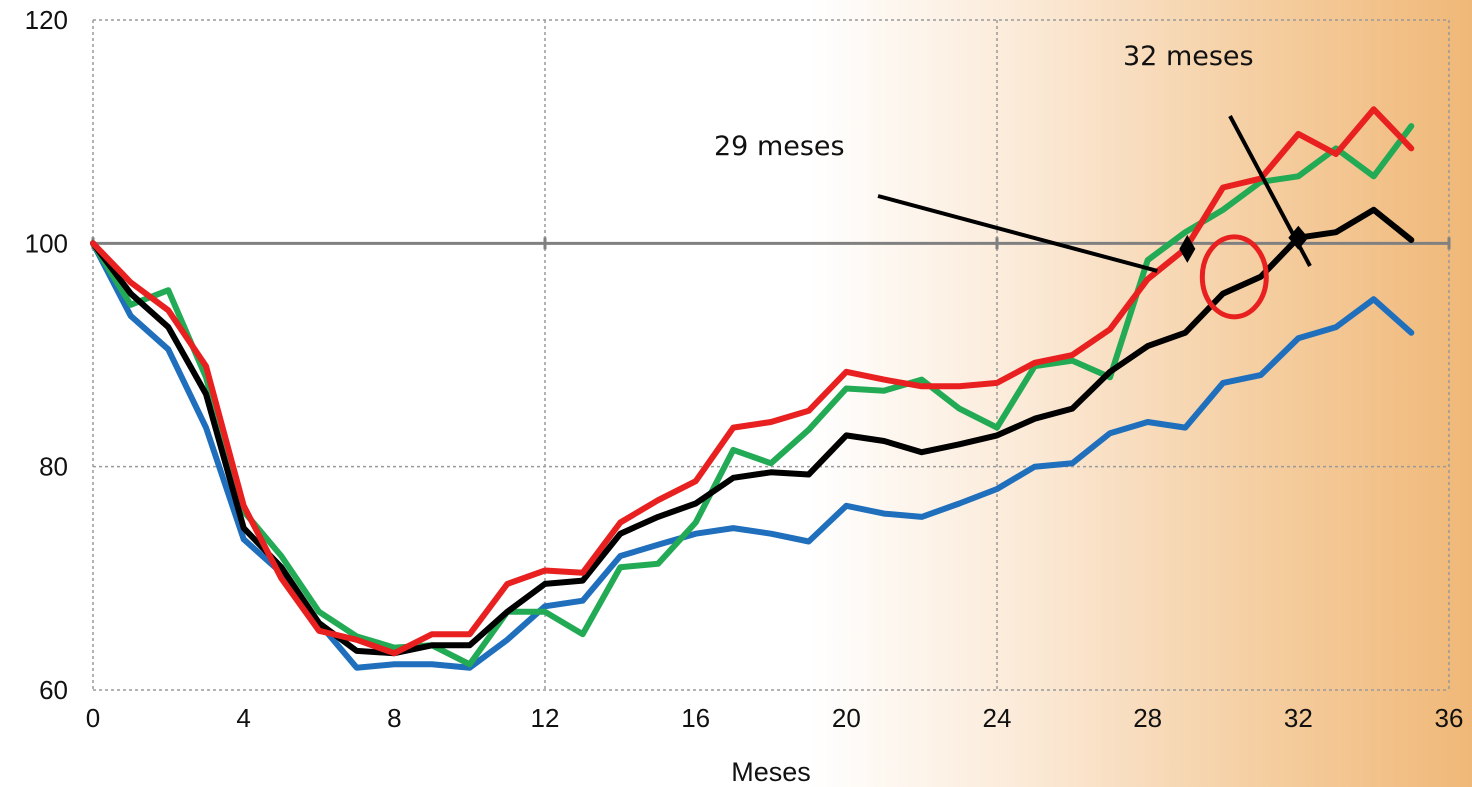 Image resolution: width=1472 pixels, height=787 pixels. What do you see at coordinates (1298, 718) in the screenshot?
I see `x-tick-label: 32` at bounding box center [1298, 718].